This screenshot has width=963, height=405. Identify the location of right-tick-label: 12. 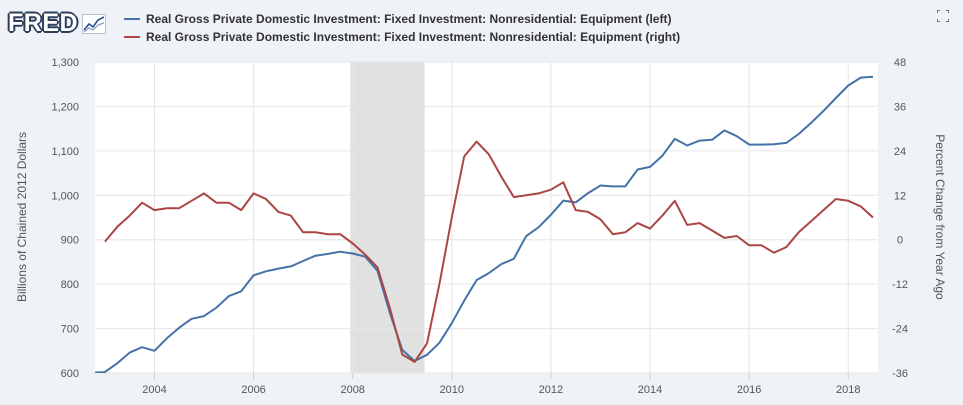
(900, 196).